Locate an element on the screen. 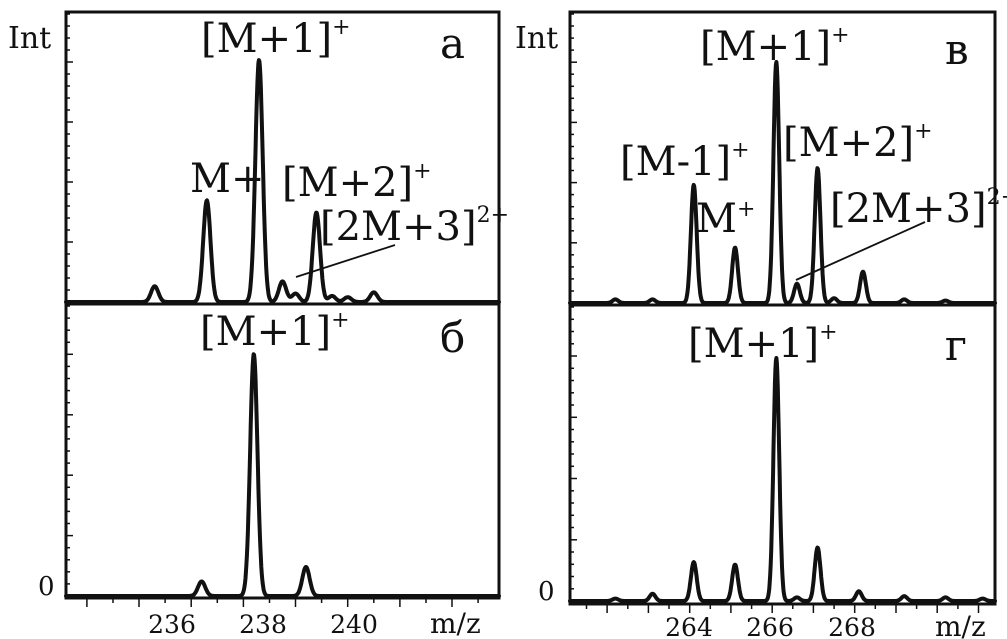 This screenshot has width=1007, height=639. panel-b-x-ticks is located at coordinates (282, 602).